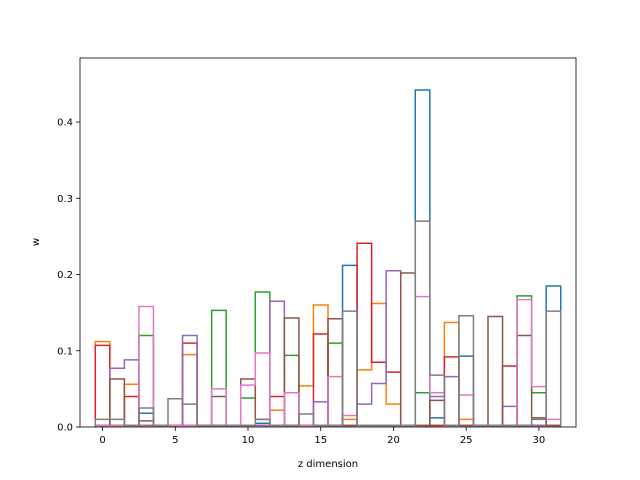  What do you see at coordinates (36, 242) in the screenshot?
I see `y-axis-label: w` at bounding box center [36, 242].